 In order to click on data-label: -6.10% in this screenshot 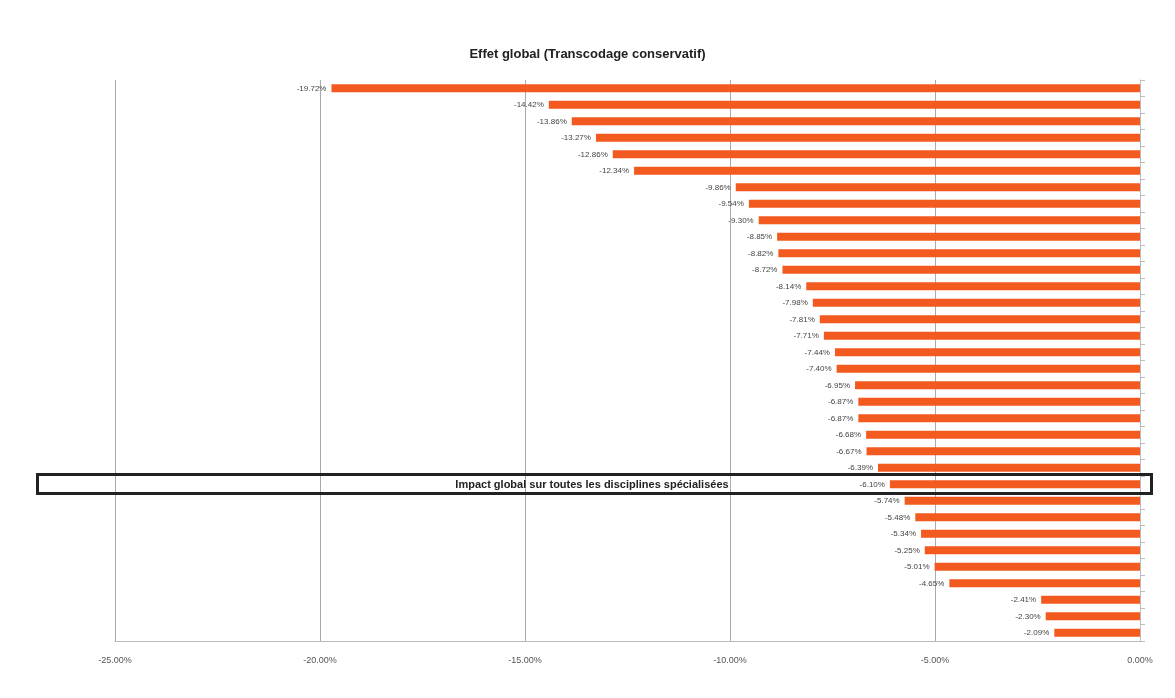, I will do `click(872, 484)`.